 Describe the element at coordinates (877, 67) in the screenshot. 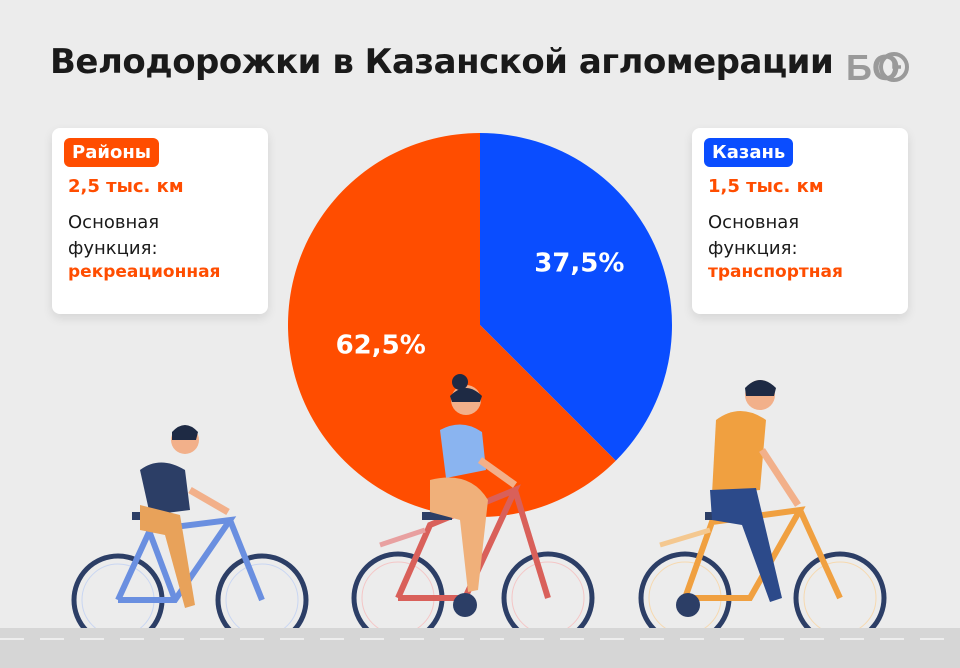

I see `logo-icon: БО` at that location.